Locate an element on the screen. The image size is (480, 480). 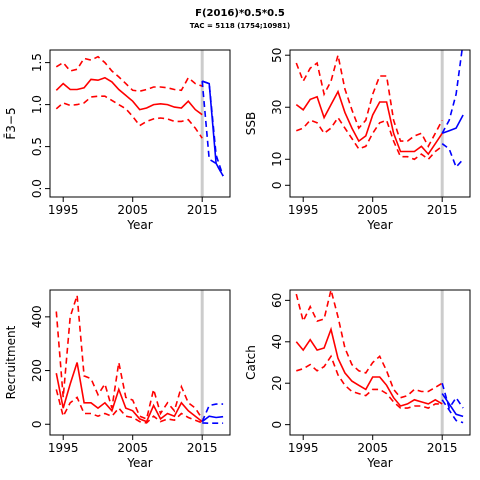
y-tick-label: 0.5 is located at coordinates (37, 146).